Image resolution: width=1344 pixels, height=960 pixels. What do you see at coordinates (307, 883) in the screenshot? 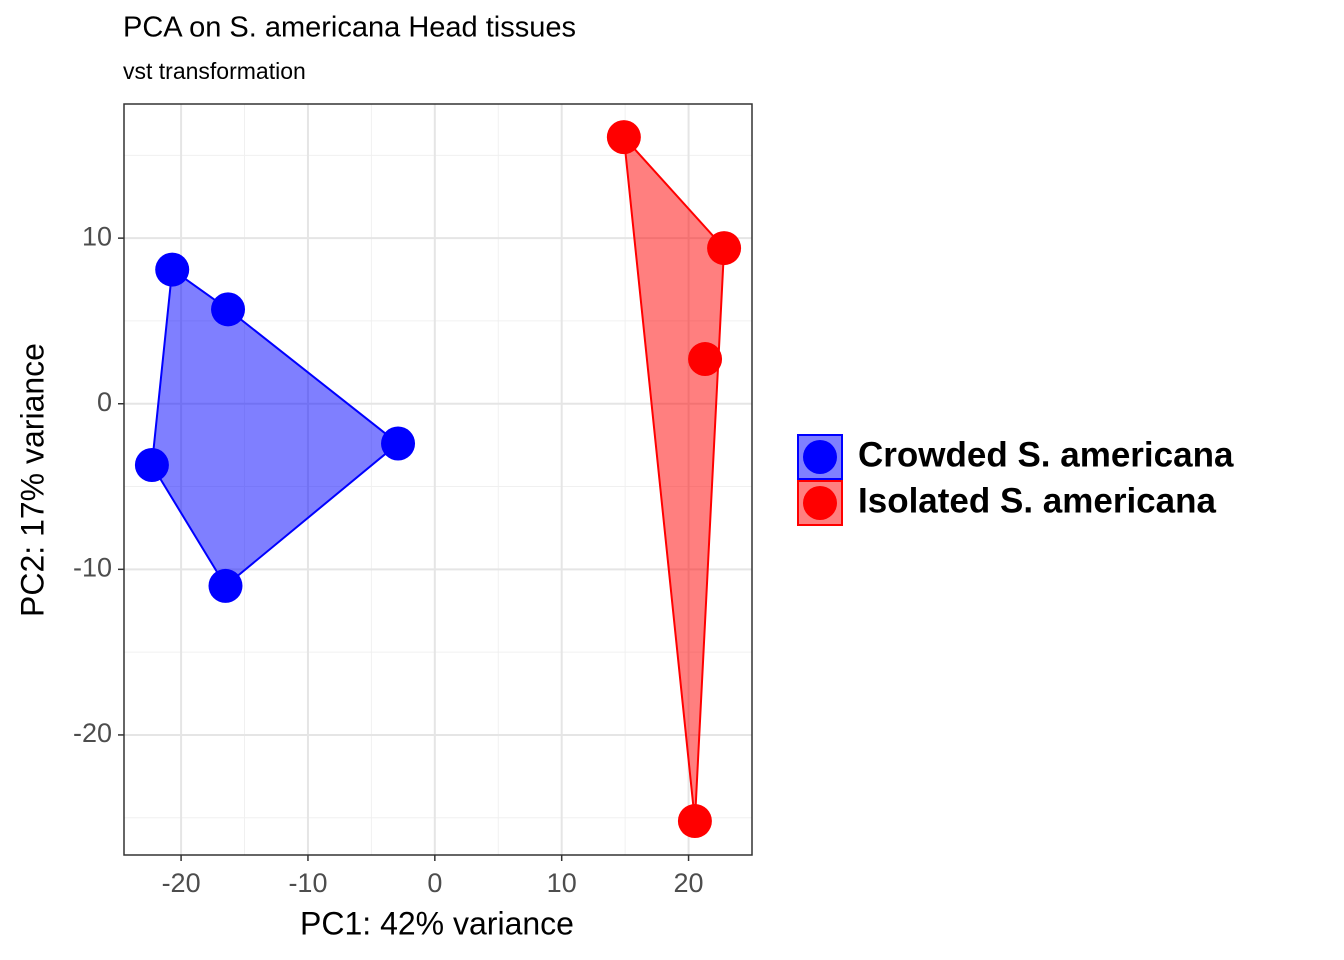
I see `x-tick-label: -10` at bounding box center [307, 883].